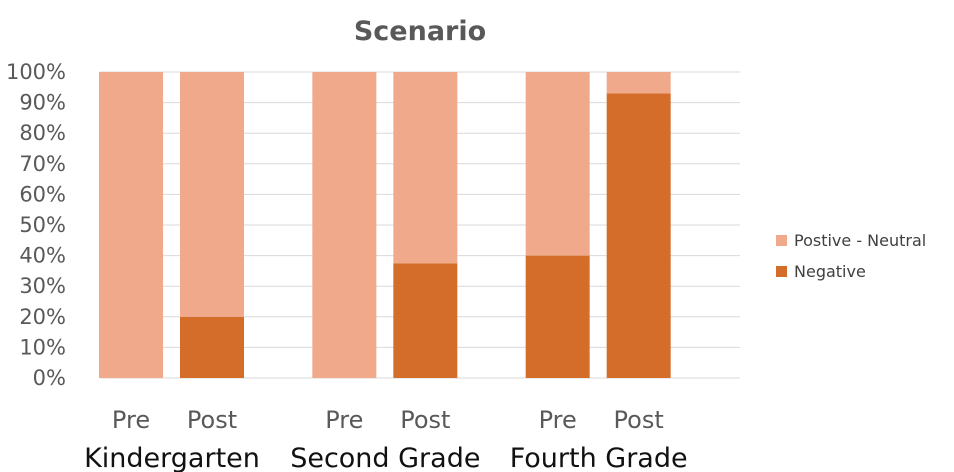 Image resolution: width=954 pixels, height=472 pixels. Describe the element at coordinates (172, 457) in the screenshot. I see `x-group-label: Kindergarten` at that location.